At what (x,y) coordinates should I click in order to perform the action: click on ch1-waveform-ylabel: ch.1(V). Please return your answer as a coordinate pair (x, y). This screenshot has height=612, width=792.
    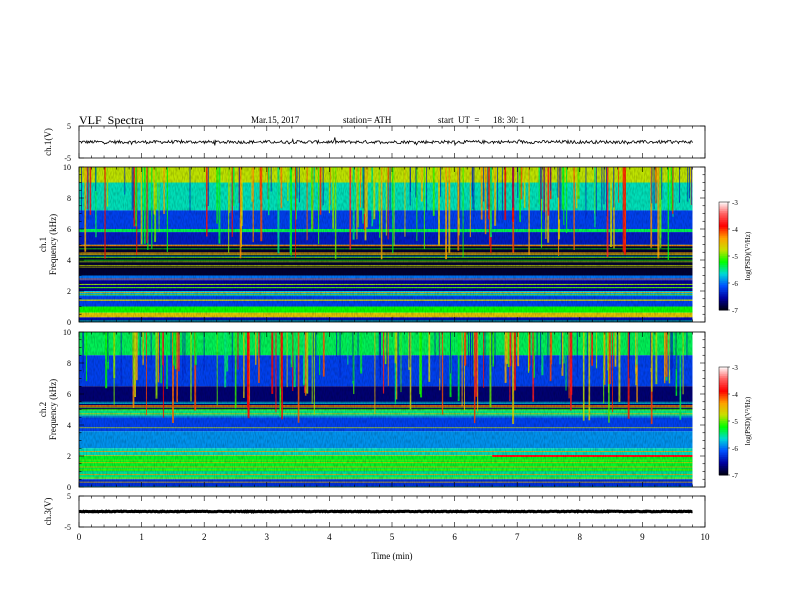
    Looking at the image, I should click on (48, 142).